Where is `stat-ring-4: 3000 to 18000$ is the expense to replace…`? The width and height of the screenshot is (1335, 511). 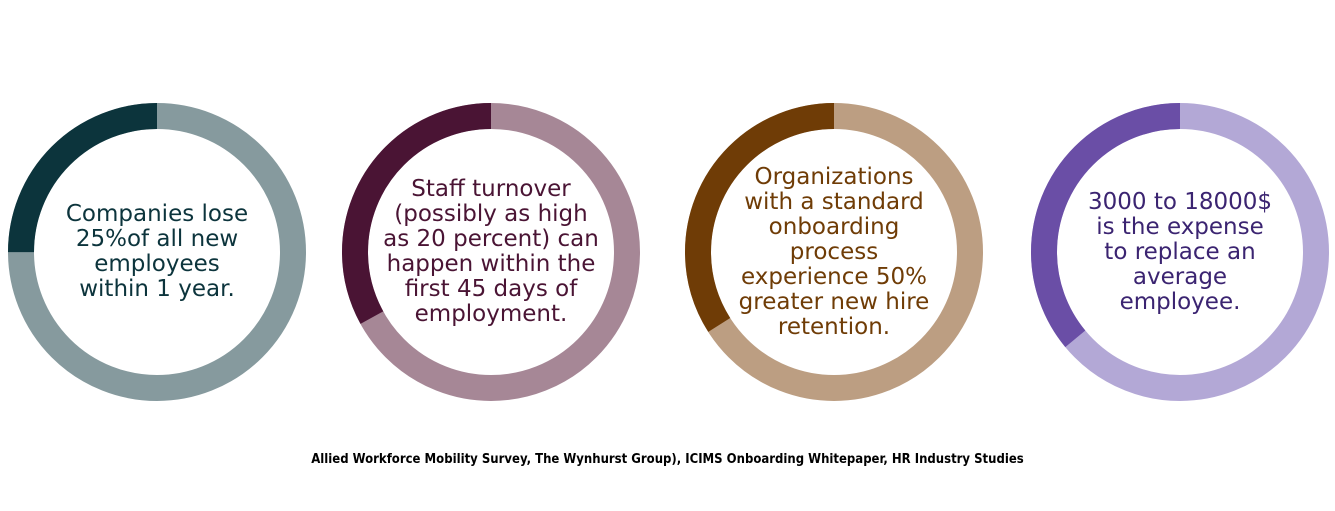
stat-ring-4: 3000 to 18000$ is the expense to replace… is located at coordinates (1180, 252).